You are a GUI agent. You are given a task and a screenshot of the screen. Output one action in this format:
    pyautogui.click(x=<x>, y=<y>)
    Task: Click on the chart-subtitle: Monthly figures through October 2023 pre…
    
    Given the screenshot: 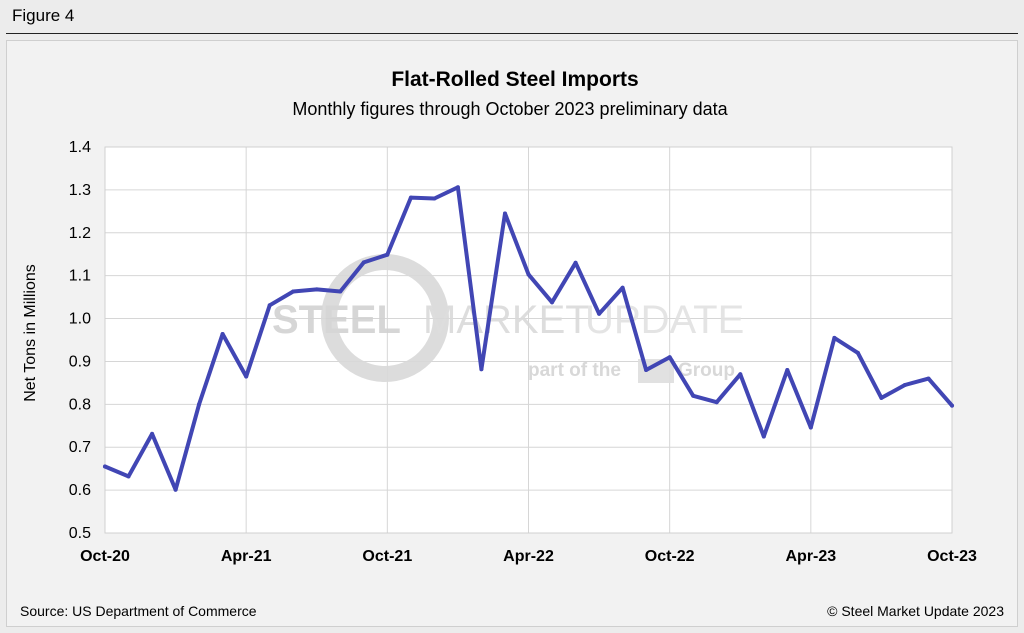 What is the action you would take?
    pyautogui.click(x=510, y=109)
    